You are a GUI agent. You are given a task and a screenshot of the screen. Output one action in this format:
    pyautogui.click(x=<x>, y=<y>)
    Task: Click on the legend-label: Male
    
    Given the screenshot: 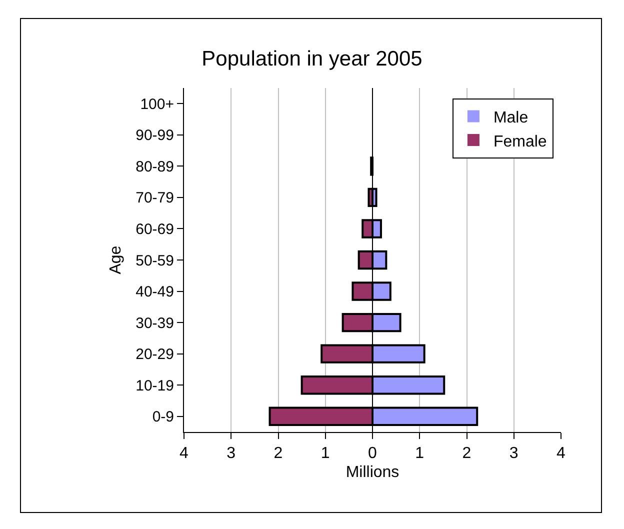 What is the action you would take?
    pyautogui.click(x=510, y=117)
    